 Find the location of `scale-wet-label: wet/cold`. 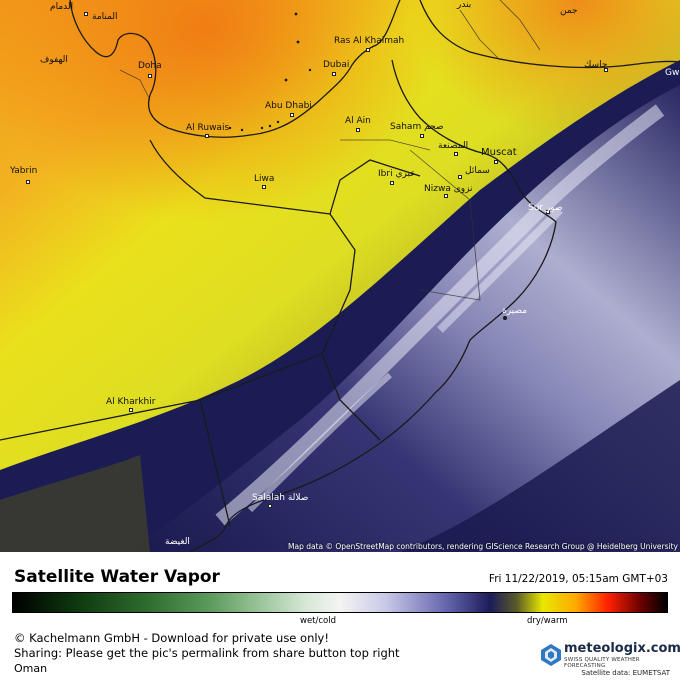

scale-wet-label: wet/cold is located at coordinates (318, 621).